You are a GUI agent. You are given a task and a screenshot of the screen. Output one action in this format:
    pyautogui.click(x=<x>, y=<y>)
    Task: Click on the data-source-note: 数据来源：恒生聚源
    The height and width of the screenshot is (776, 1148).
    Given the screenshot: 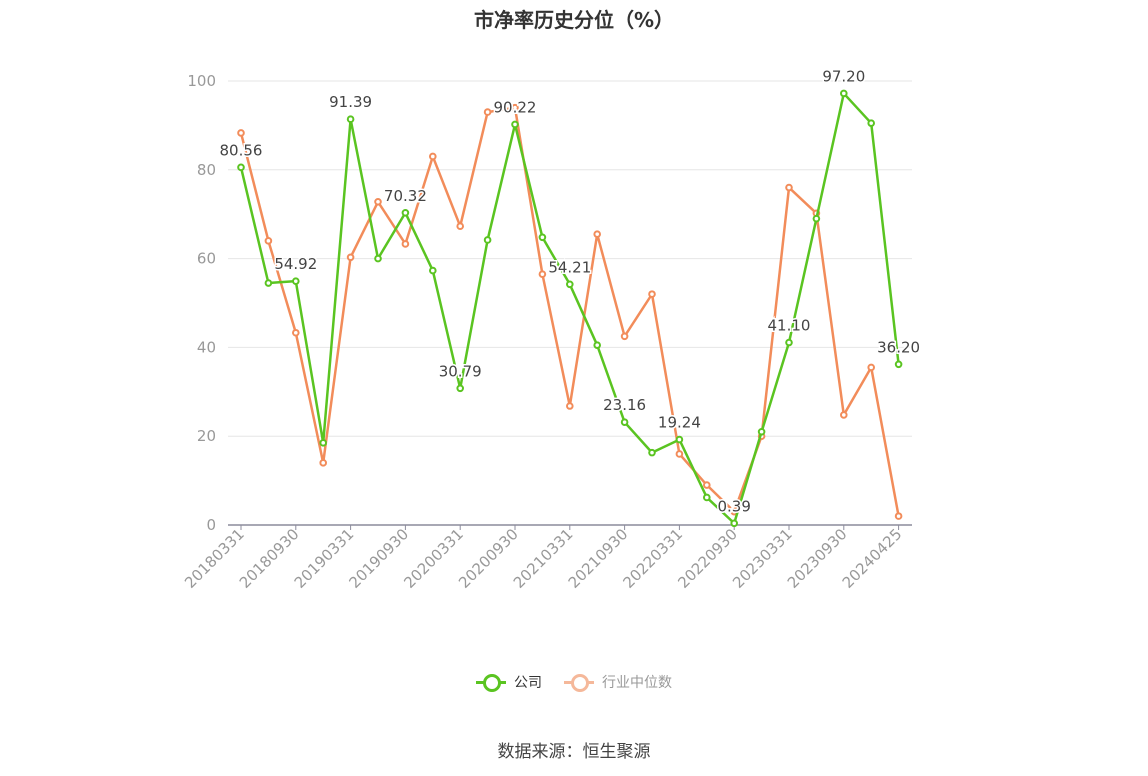 What is the action you would take?
    pyautogui.click(x=574, y=752)
    